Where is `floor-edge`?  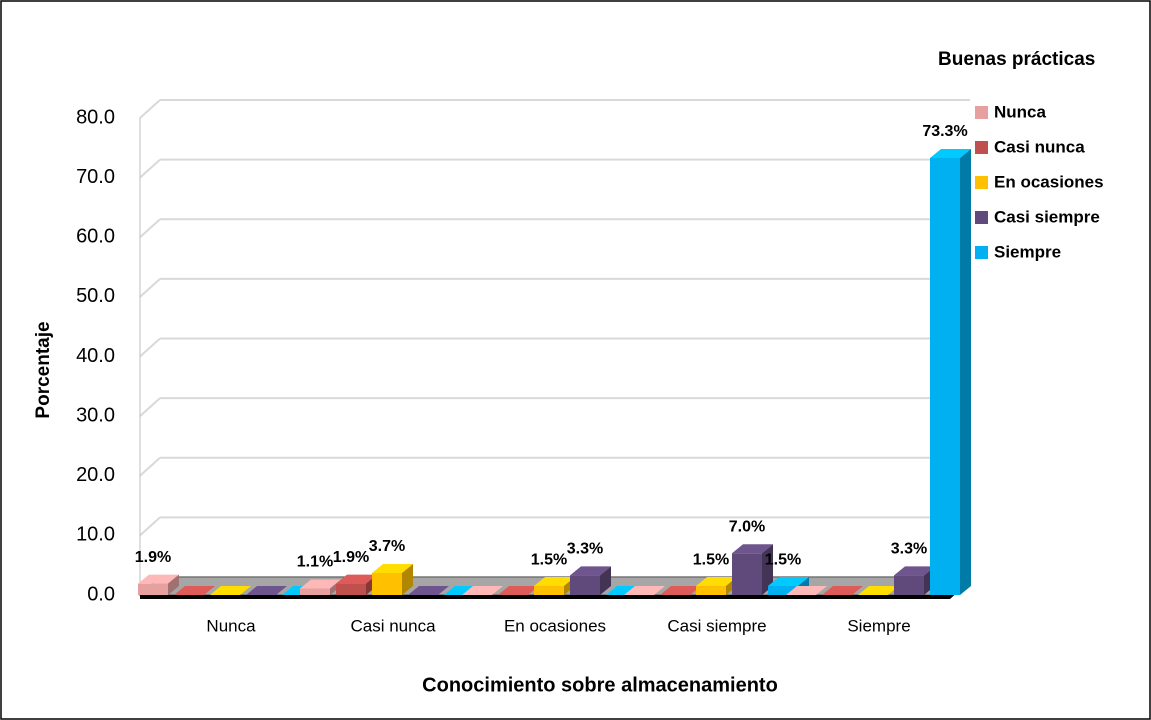 floor-edge is located at coordinates (545, 597).